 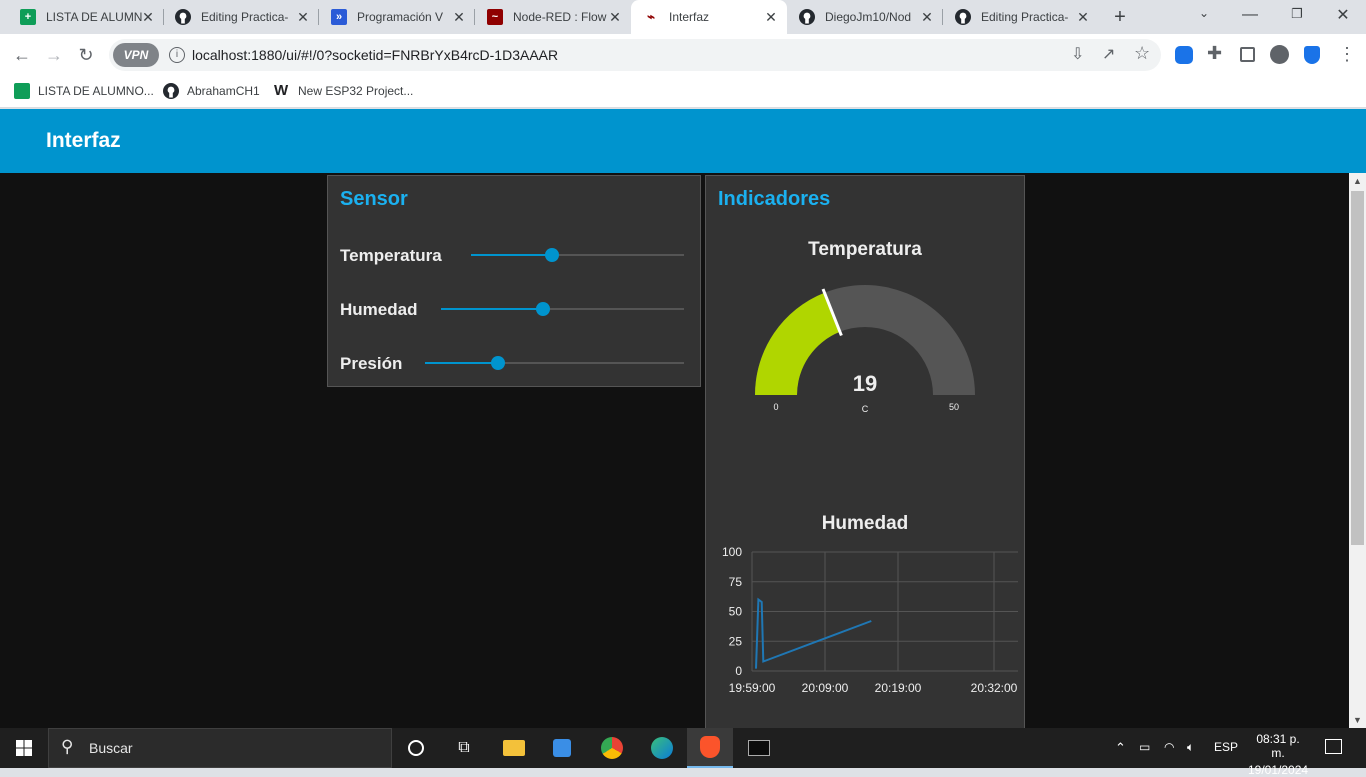 I want to click on x-tick-label: 20:09:00, so click(x=825, y=688).